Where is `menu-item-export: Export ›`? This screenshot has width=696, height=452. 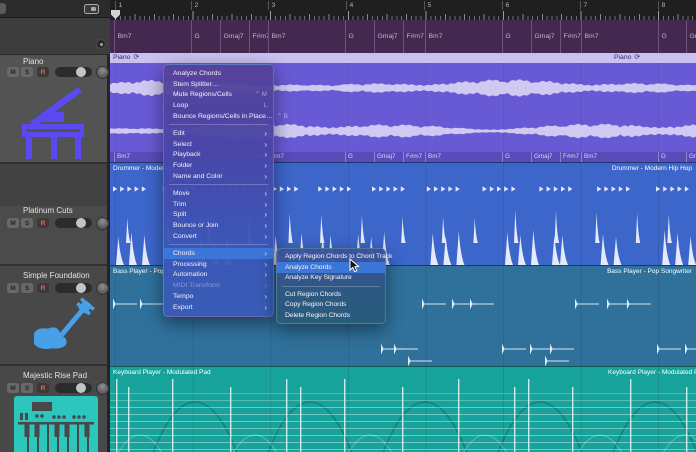 menu-item-export: Export › is located at coordinates (220, 307).